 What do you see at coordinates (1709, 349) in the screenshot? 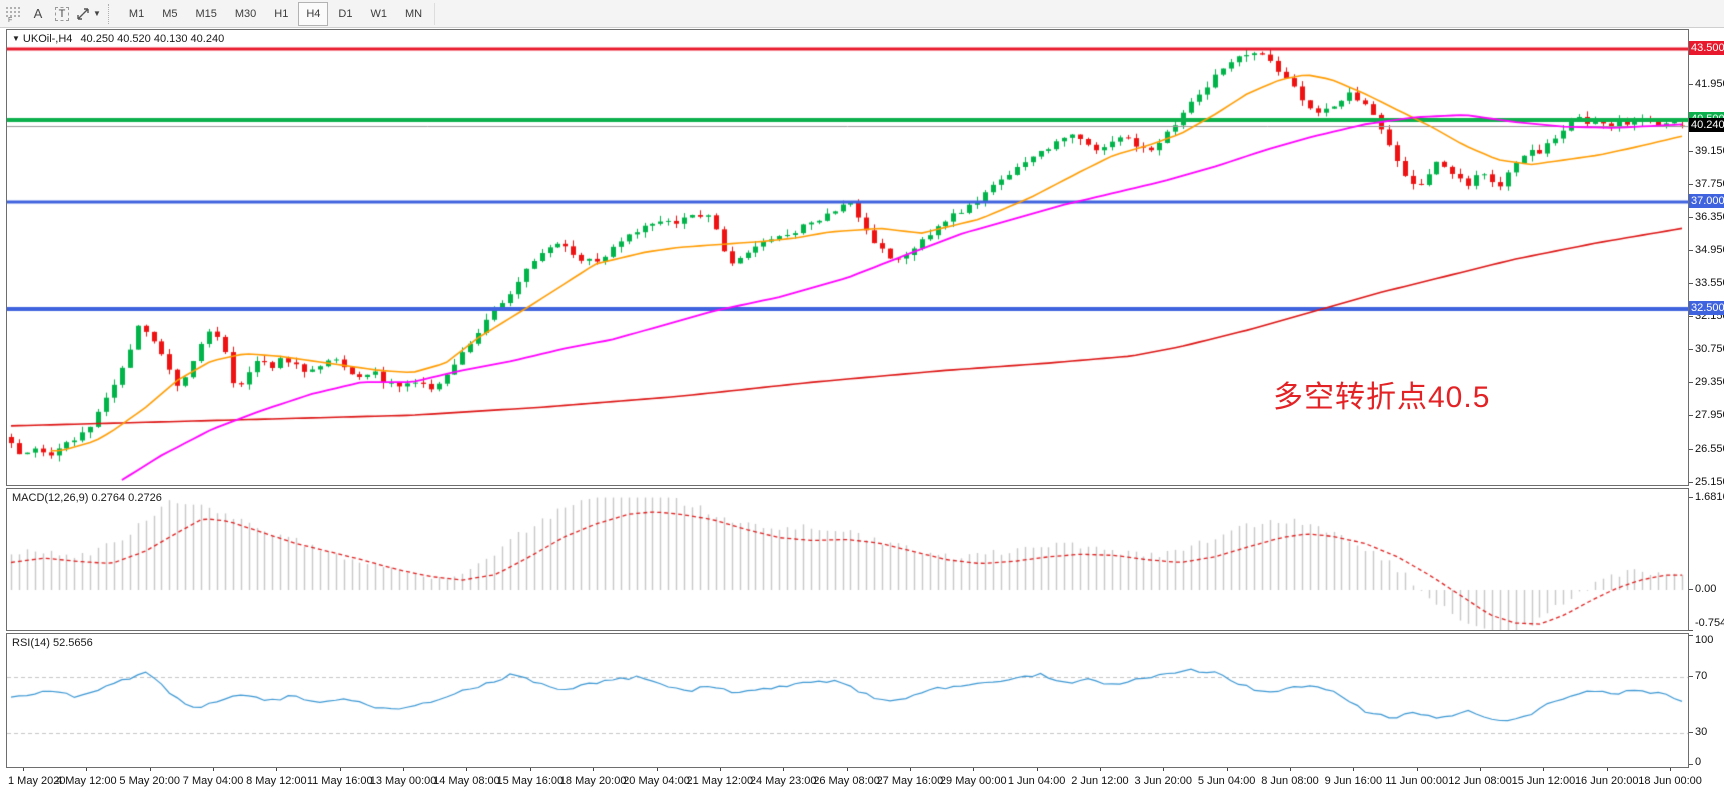
I see `price-axis-label: 30.750` at bounding box center [1709, 349].